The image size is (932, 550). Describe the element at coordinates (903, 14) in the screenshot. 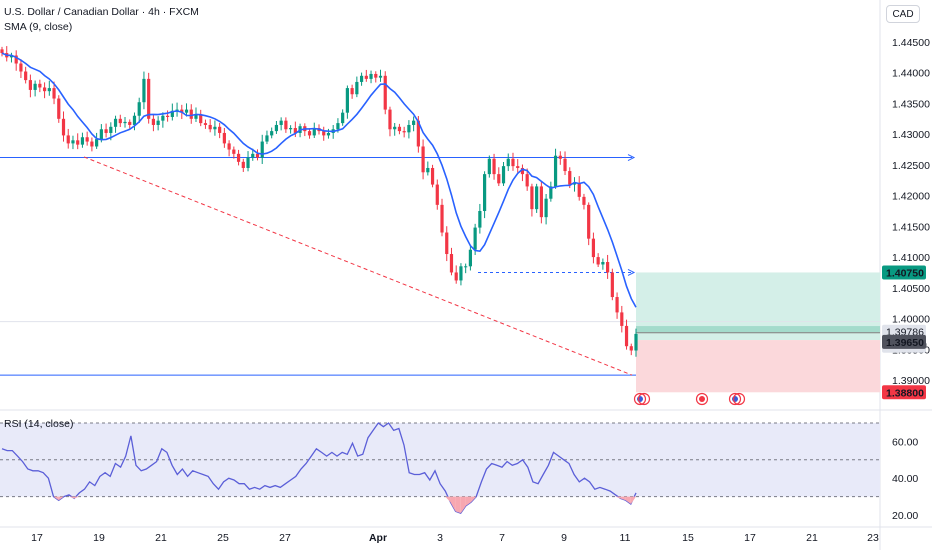

I see `currency-button: CAD` at that location.